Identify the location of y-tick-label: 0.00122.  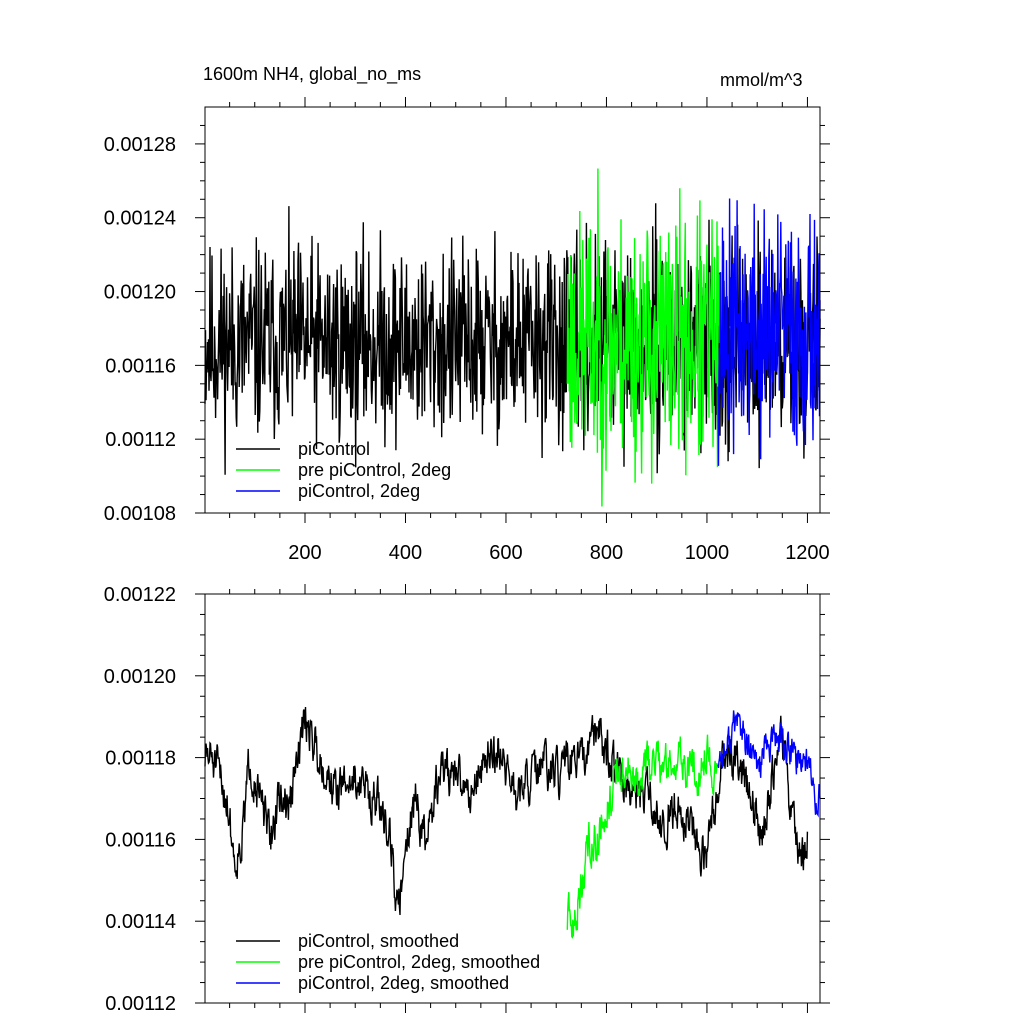
(140, 595).